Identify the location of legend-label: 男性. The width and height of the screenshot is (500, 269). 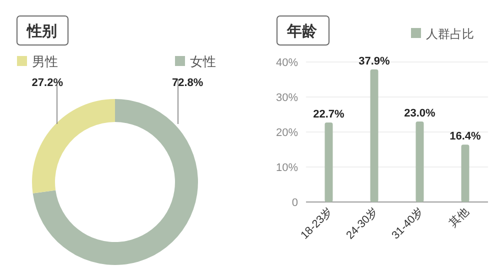
(45, 61).